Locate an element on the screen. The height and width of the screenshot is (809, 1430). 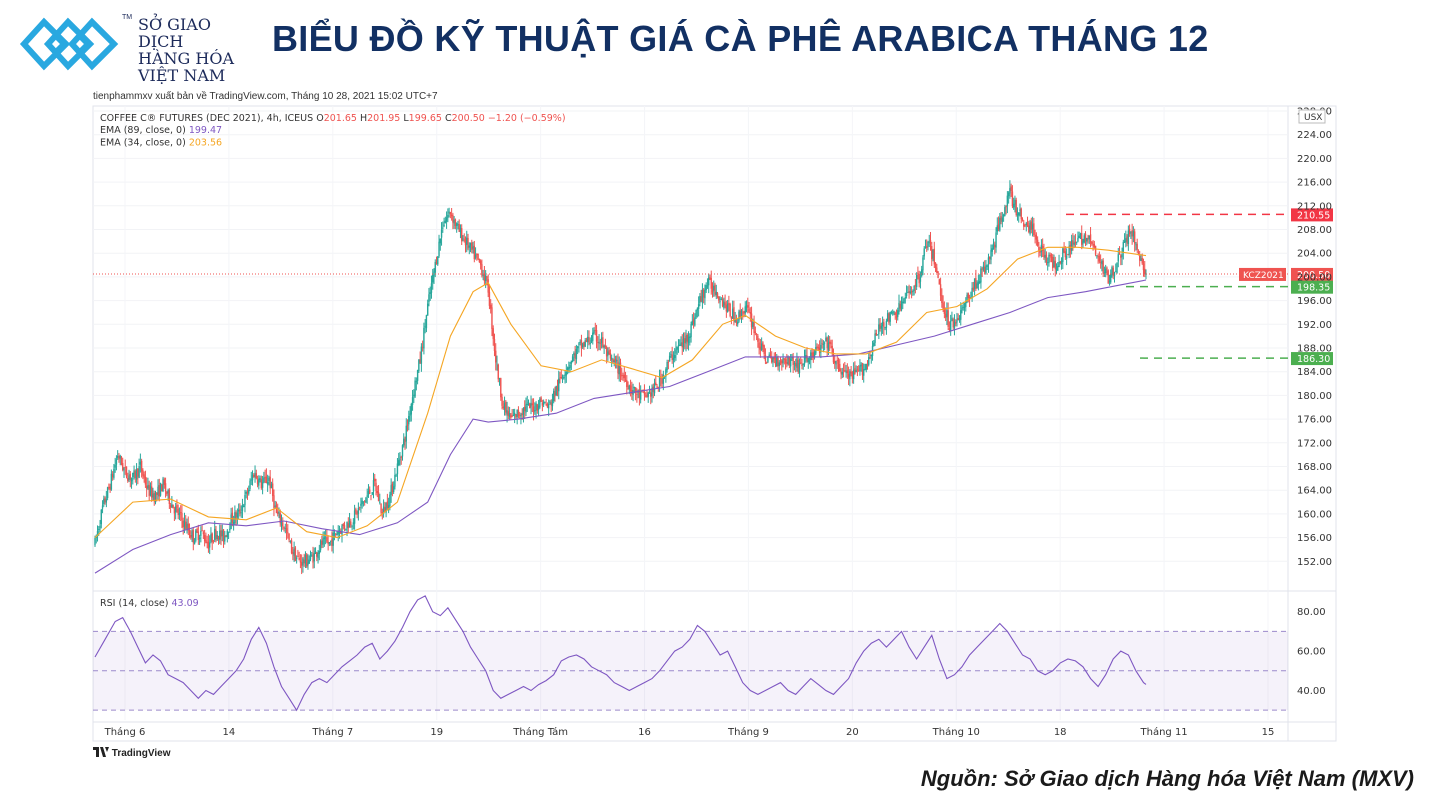
support-badge is located at coordinates (1312, 287).